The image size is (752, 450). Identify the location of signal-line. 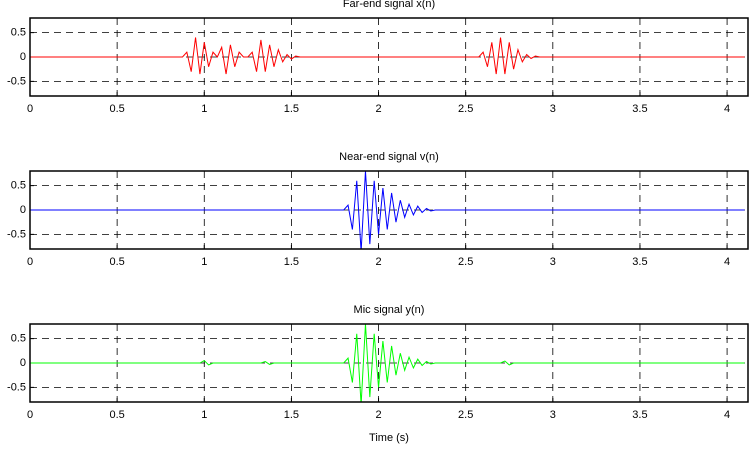
(387, 56).